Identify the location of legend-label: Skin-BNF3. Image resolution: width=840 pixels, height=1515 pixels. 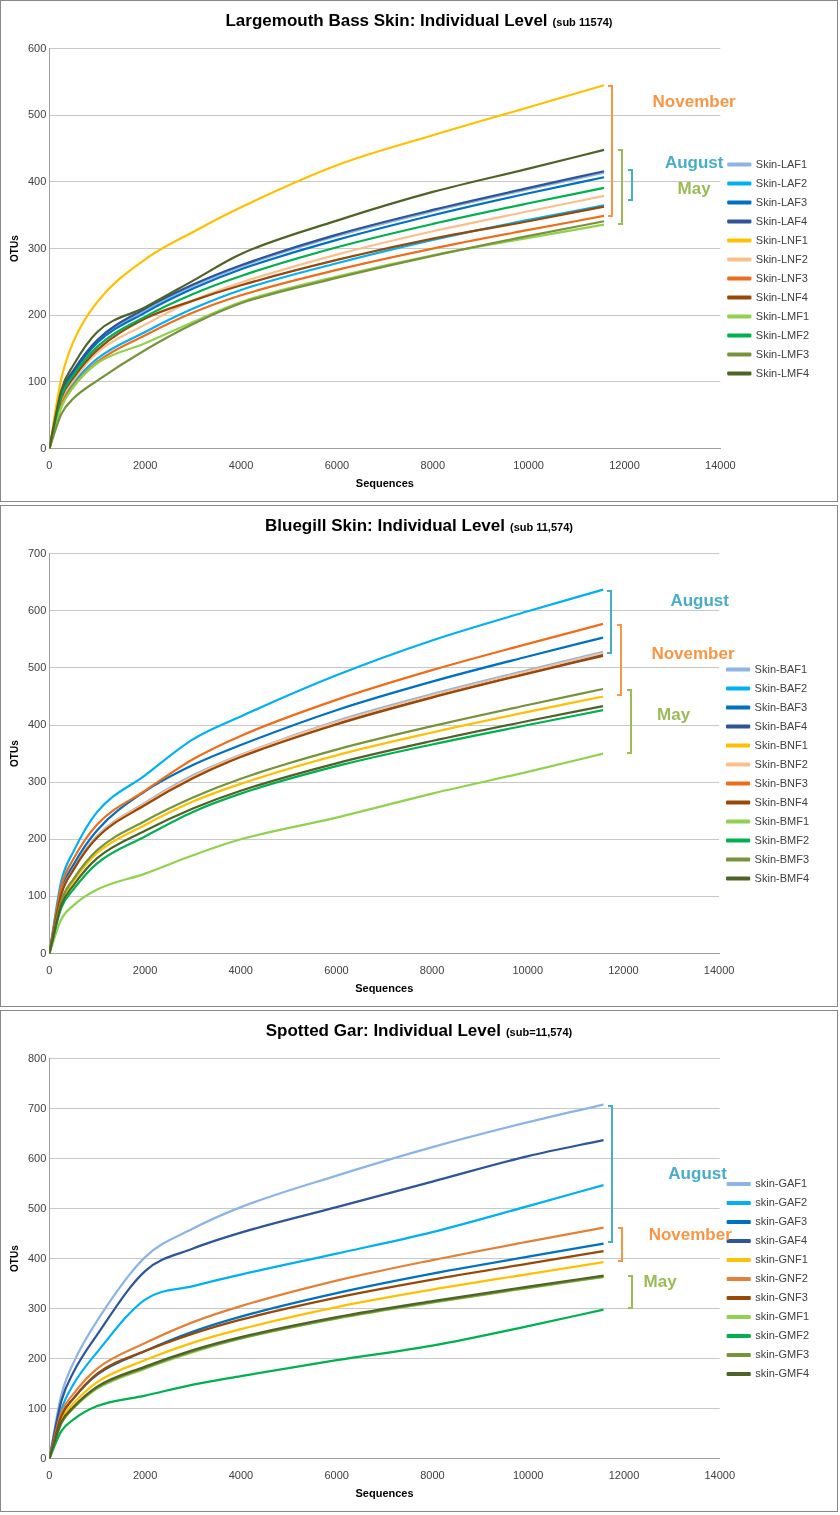
(781, 782).